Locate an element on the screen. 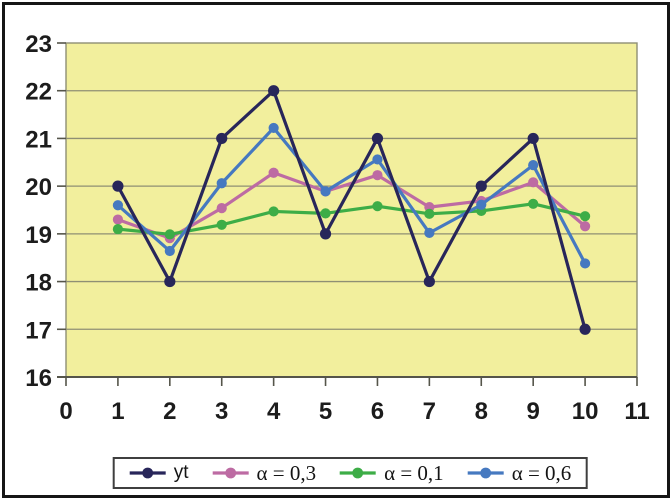 The height and width of the screenshot is (500, 672). x-axis-label: 9 is located at coordinates (533, 411).